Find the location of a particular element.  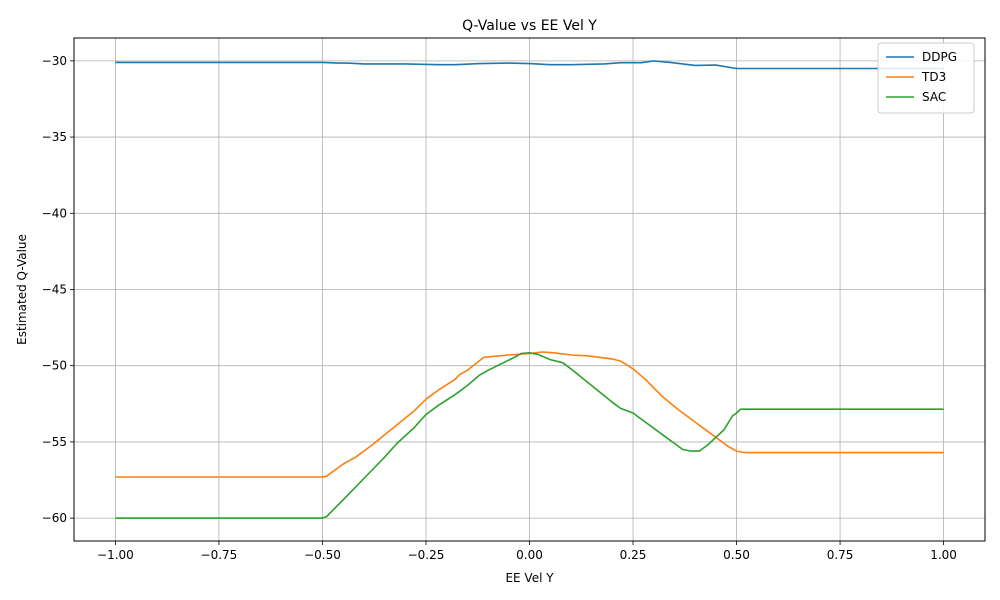

legend-label-ddpg: DDPG is located at coordinates (939, 57).